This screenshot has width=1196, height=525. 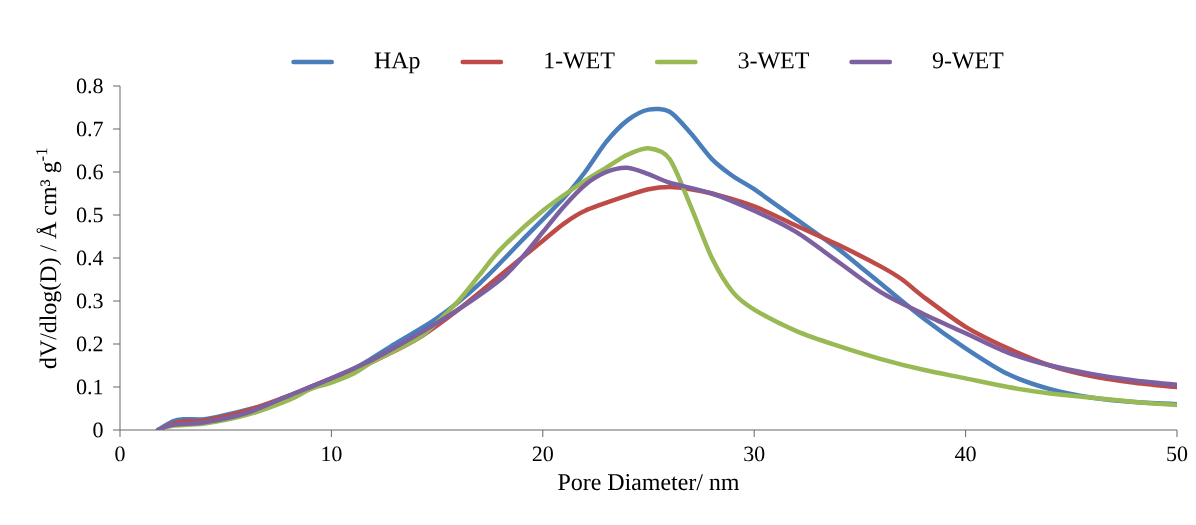 What do you see at coordinates (580, 60) in the screenshot?
I see `legend-label: 1-WET` at bounding box center [580, 60].